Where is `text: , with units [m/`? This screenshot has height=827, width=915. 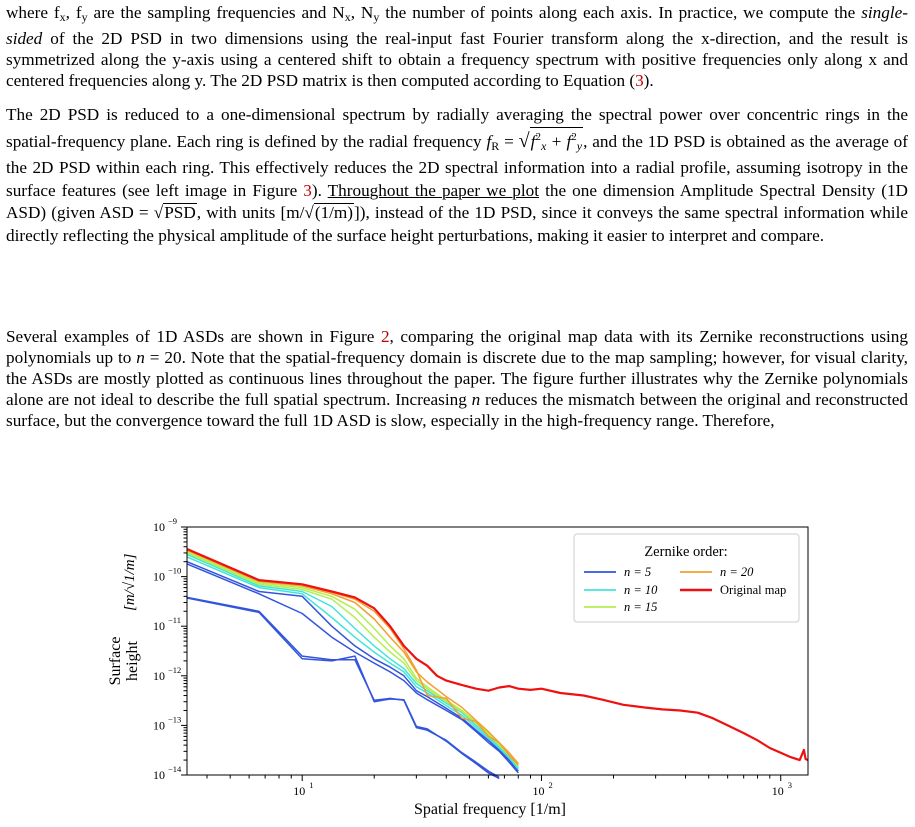 text: , with units [m/ is located at coordinates (250, 212).